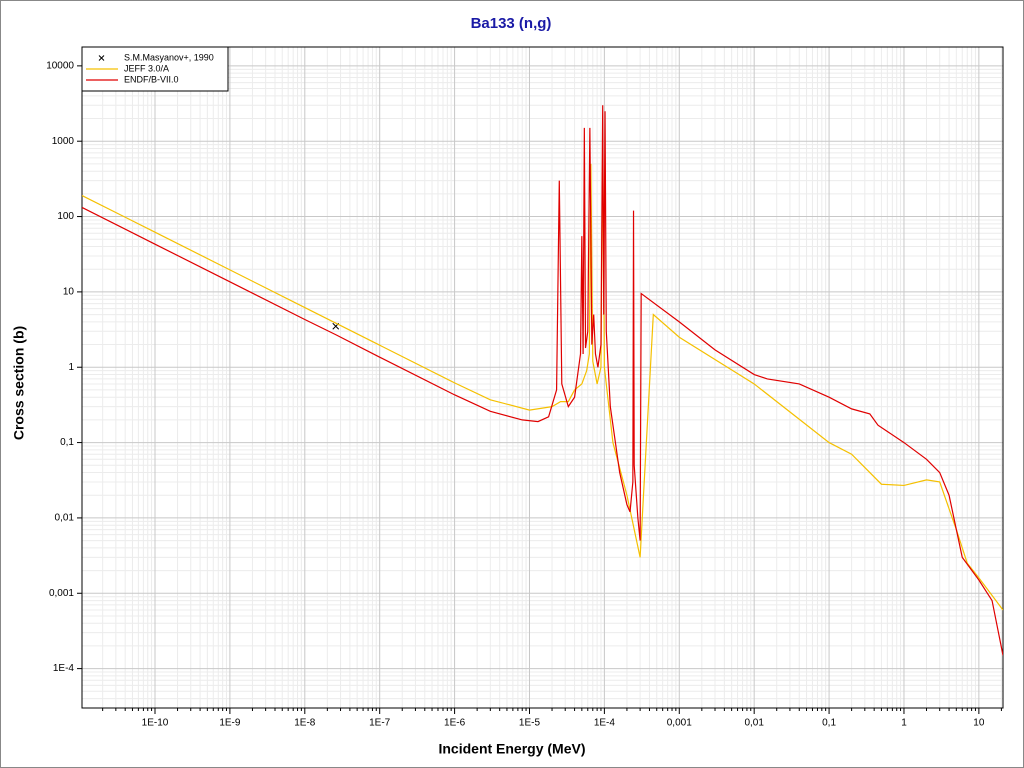 The width and height of the screenshot is (1024, 768). What do you see at coordinates (71, 367) in the screenshot?
I see `y-tick-label: 1` at bounding box center [71, 367].